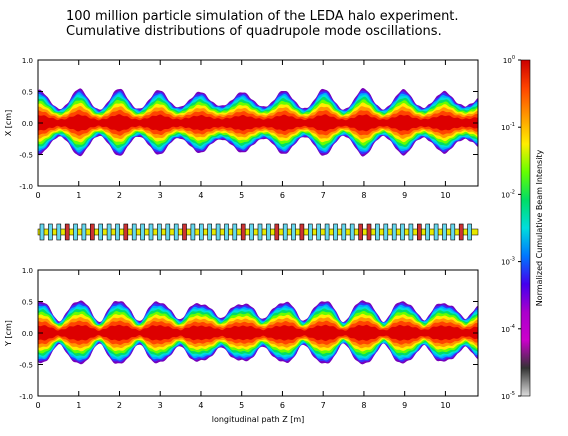 The height and width of the screenshot is (436, 568). I want to click on panel-bottom-density, so click(258, 332).